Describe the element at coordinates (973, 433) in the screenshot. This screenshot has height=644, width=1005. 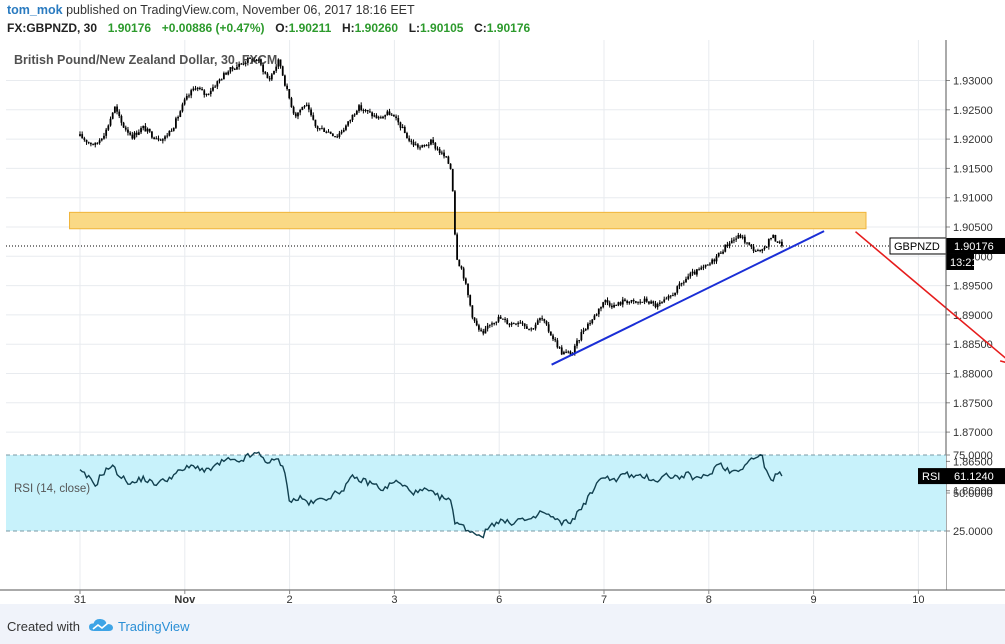
I see `price-tick-label: 1.87000` at that location.